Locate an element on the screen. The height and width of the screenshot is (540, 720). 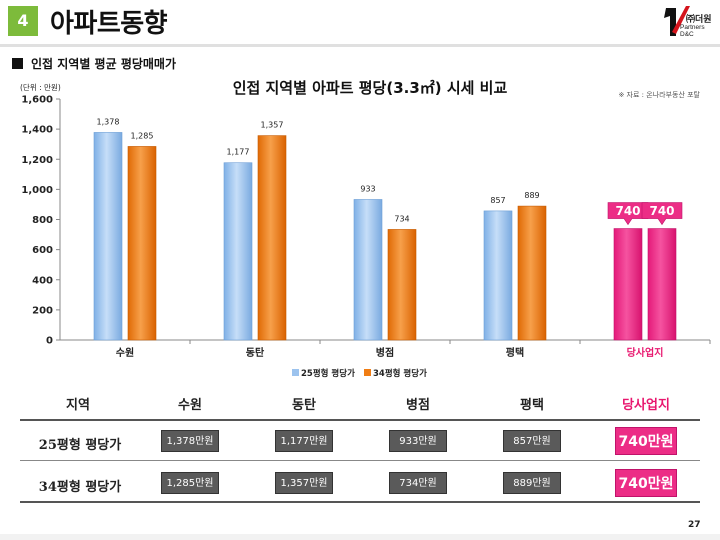
page-title: 아파트동향 is located at coordinates (109, 24).